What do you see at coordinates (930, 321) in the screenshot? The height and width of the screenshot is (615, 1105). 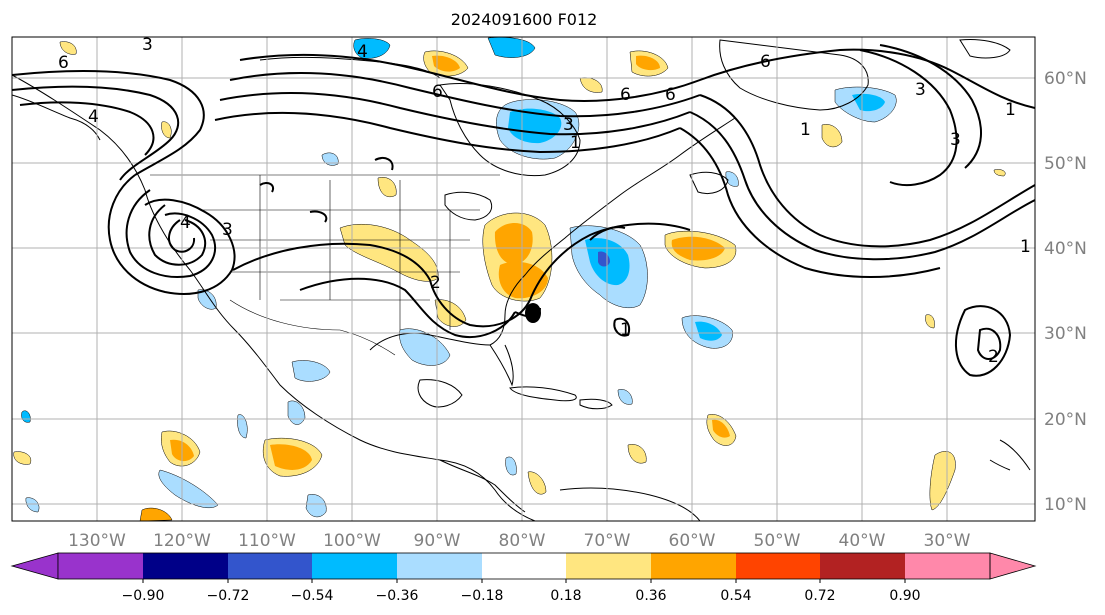 I see `shade-yellow-small9` at bounding box center [930, 321].